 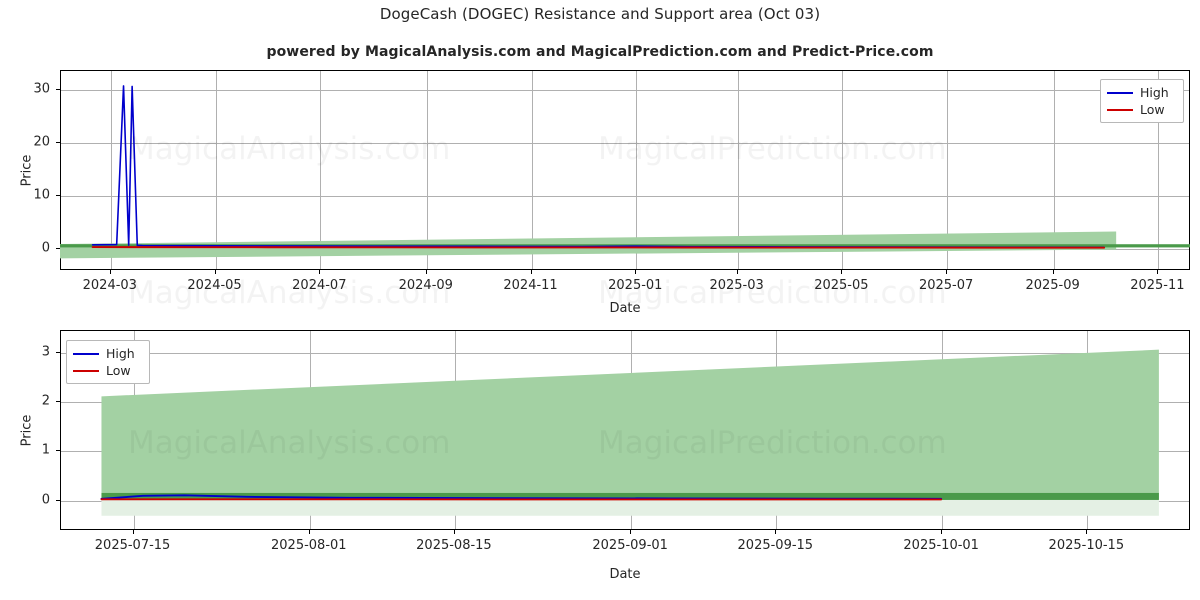 I want to click on xtick-label: 2025-08-01, so click(x=309, y=545).